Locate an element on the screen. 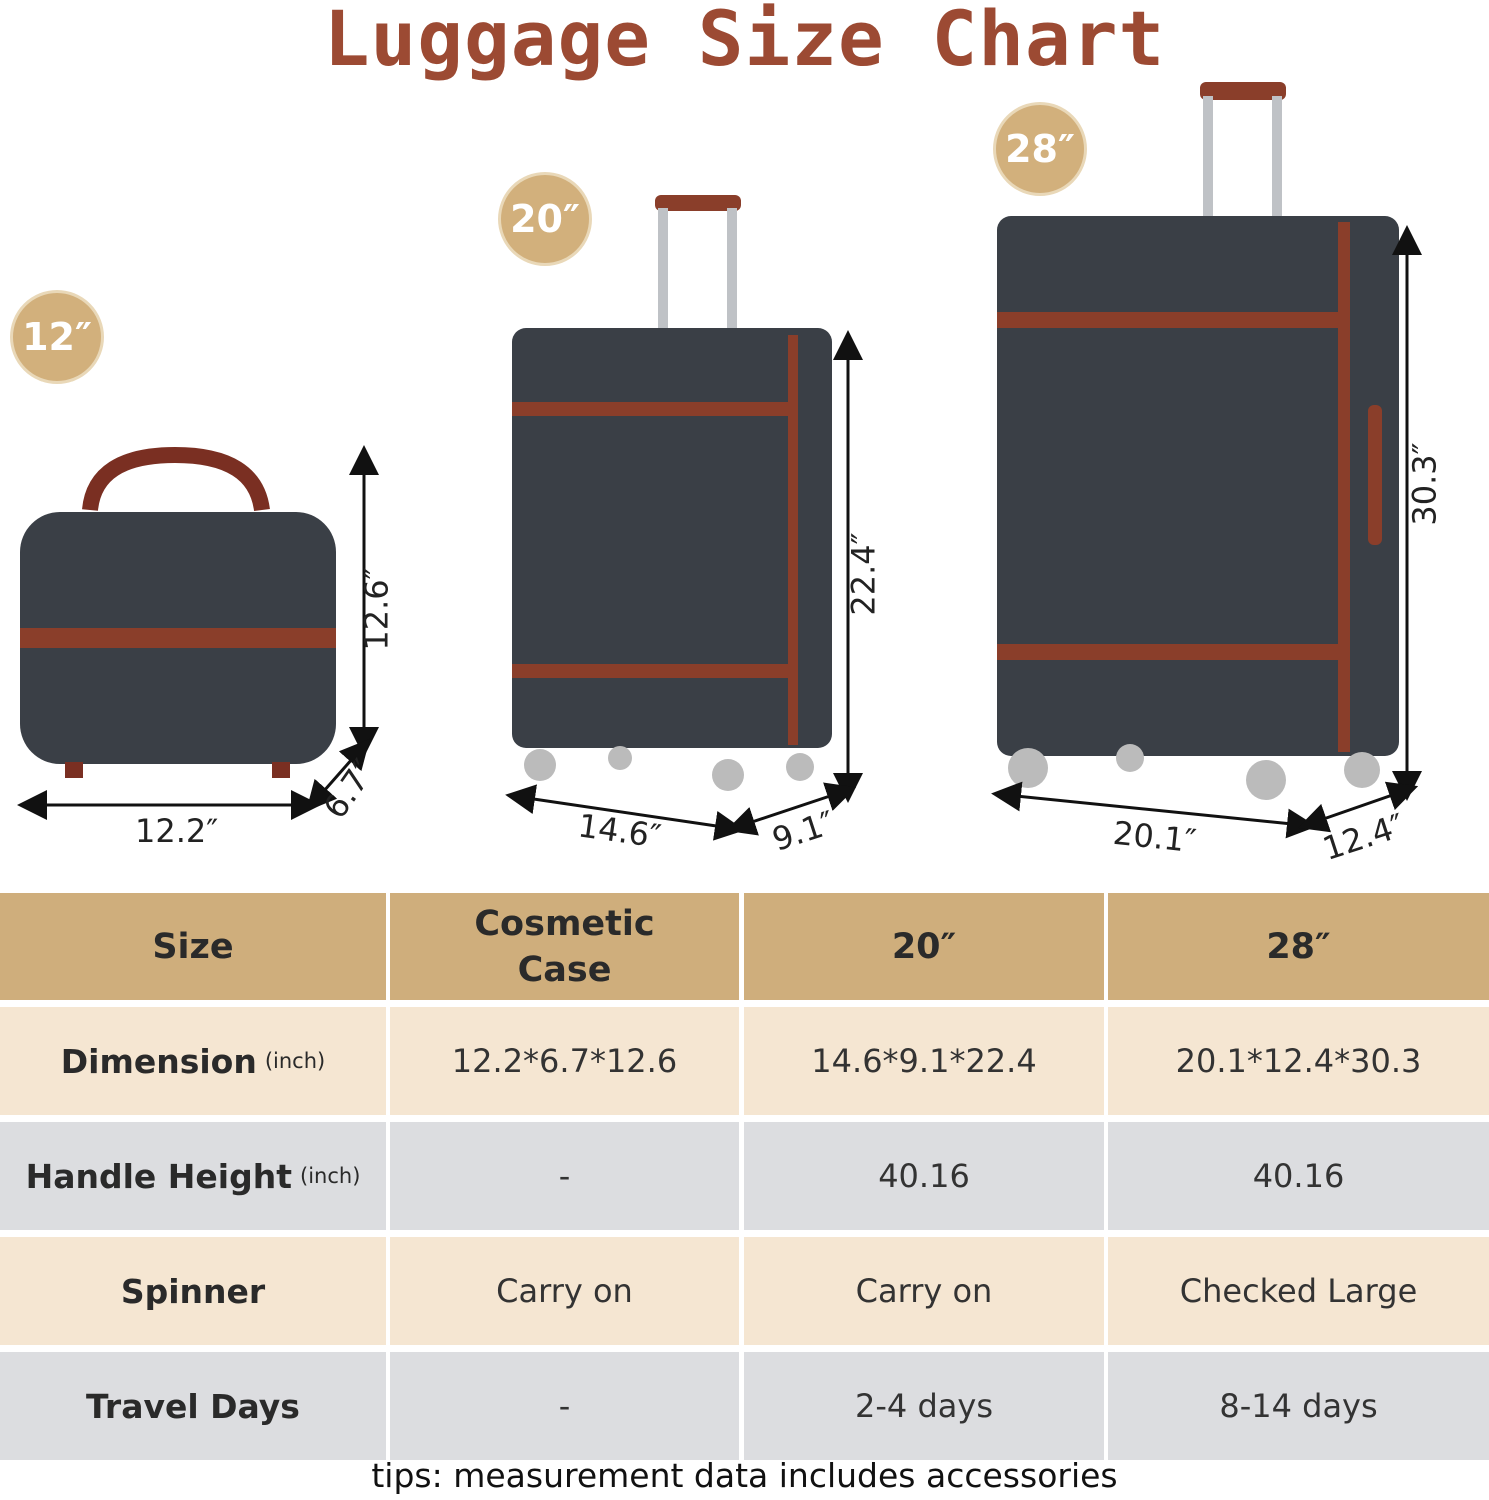 This screenshot has height=1500, width=1489. row-label-handle-height: Handle Height (inch) is located at coordinates (193, 1176).